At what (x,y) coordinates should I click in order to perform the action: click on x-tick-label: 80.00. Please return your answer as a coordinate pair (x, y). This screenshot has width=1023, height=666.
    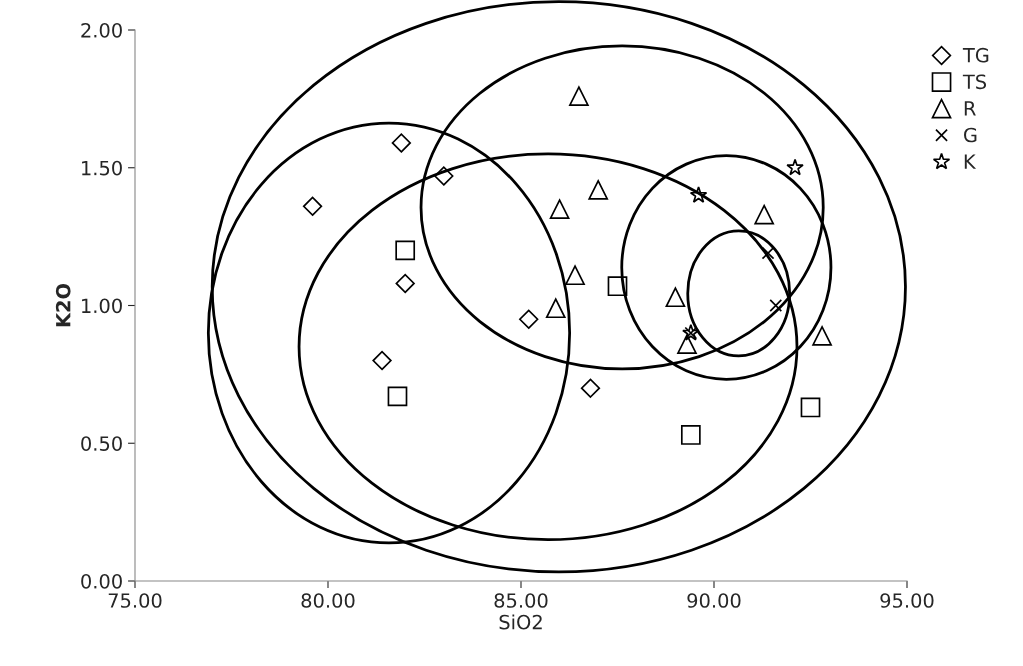
    Looking at the image, I should click on (328, 600).